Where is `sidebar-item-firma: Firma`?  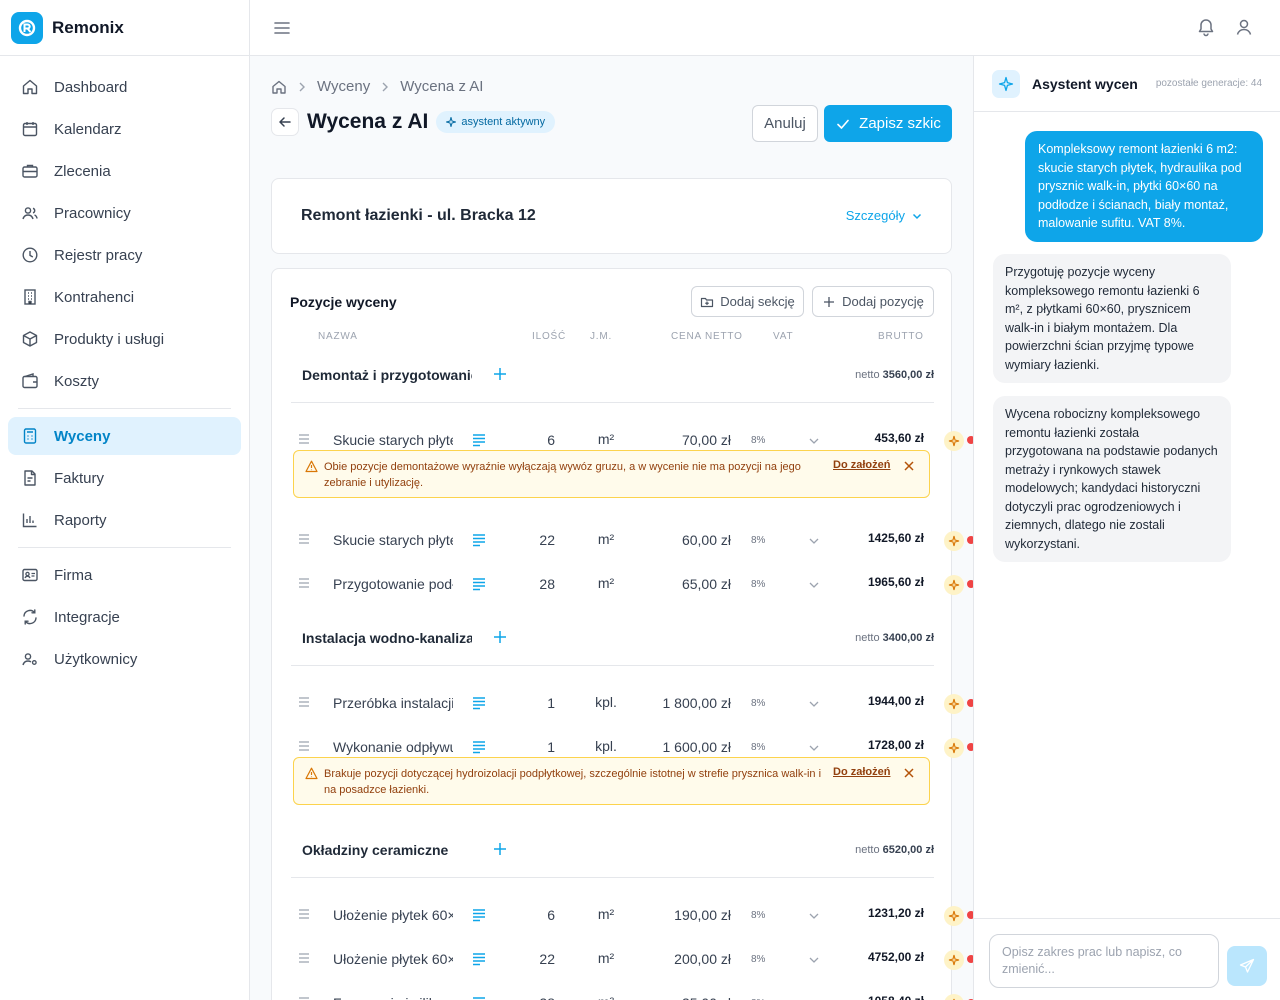 sidebar-item-firma: Firma is located at coordinates (124, 575).